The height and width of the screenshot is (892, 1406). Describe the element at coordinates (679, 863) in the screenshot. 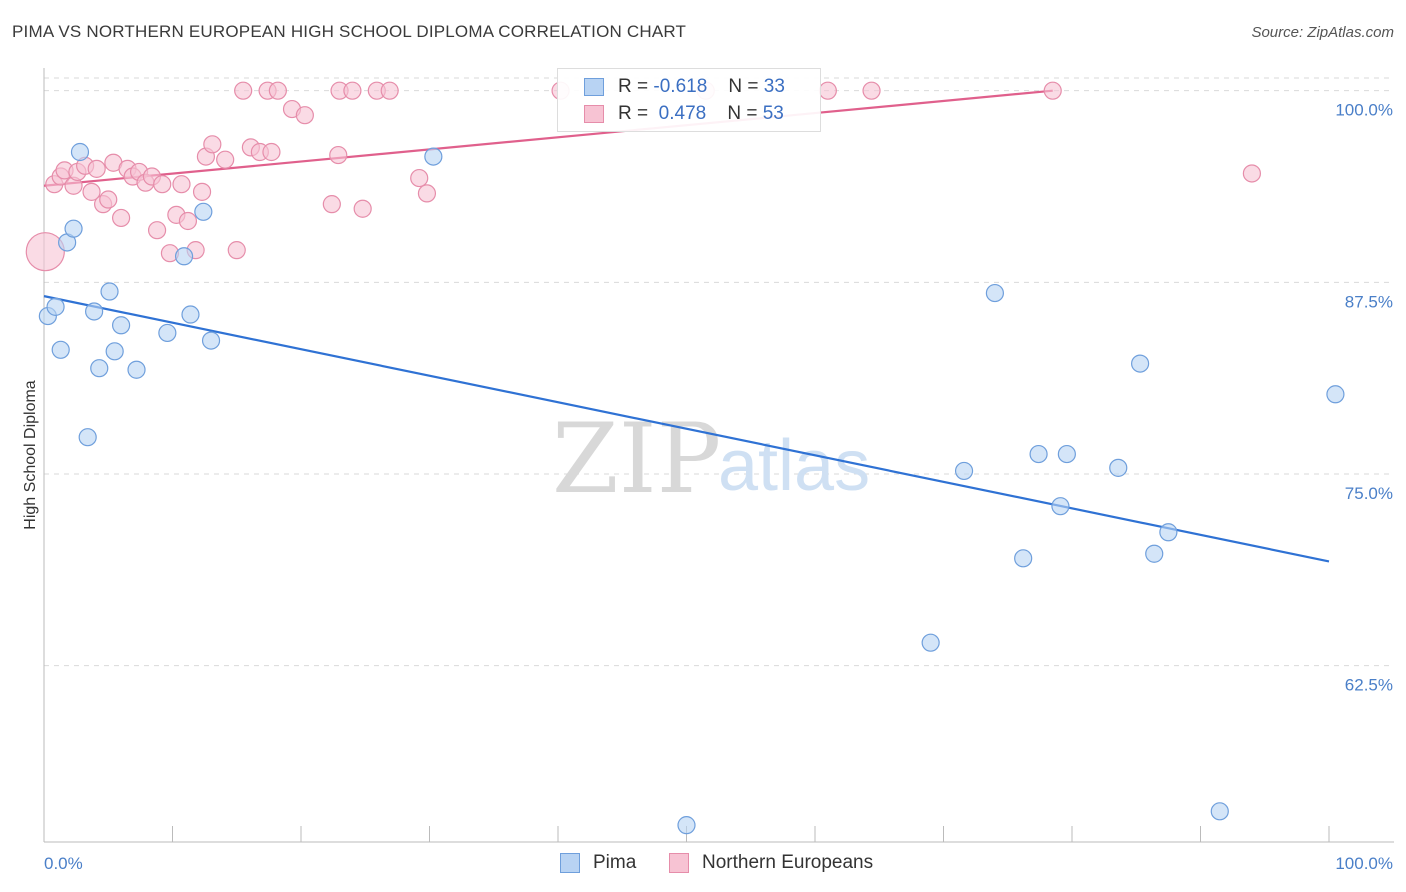

I see `ne-legend-swatch` at that location.